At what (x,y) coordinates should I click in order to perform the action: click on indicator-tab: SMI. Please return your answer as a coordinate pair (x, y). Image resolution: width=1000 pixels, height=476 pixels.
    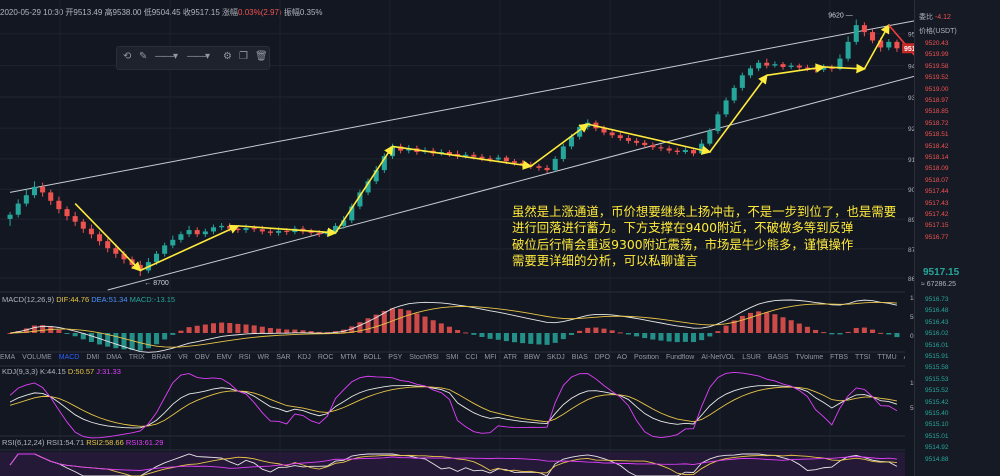
    Looking at the image, I should click on (452, 357).